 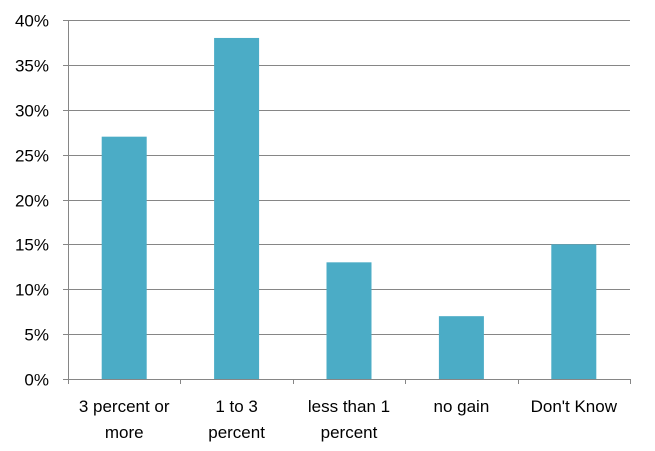 What do you see at coordinates (236, 406) in the screenshot?
I see `x-tick-label: 1 to 3` at bounding box center [236, 406].